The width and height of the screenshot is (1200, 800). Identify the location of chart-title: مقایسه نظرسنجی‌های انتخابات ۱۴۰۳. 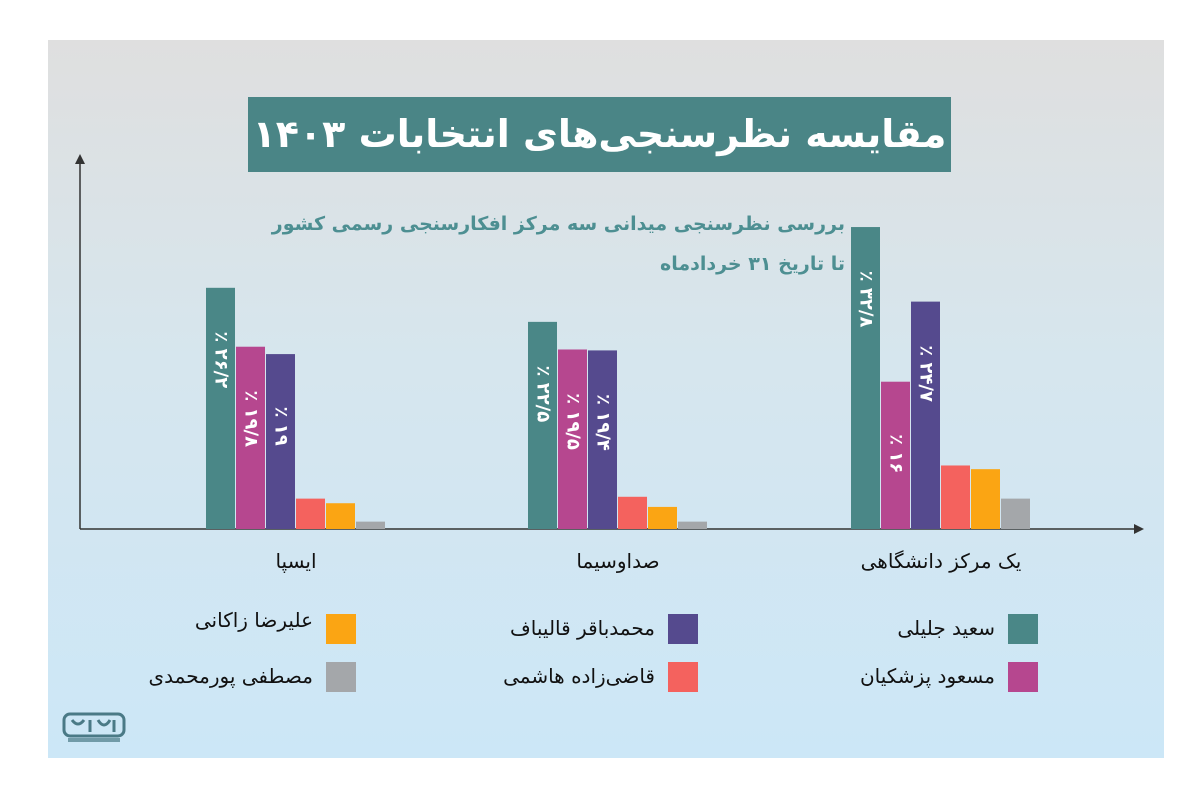
(599, 134).